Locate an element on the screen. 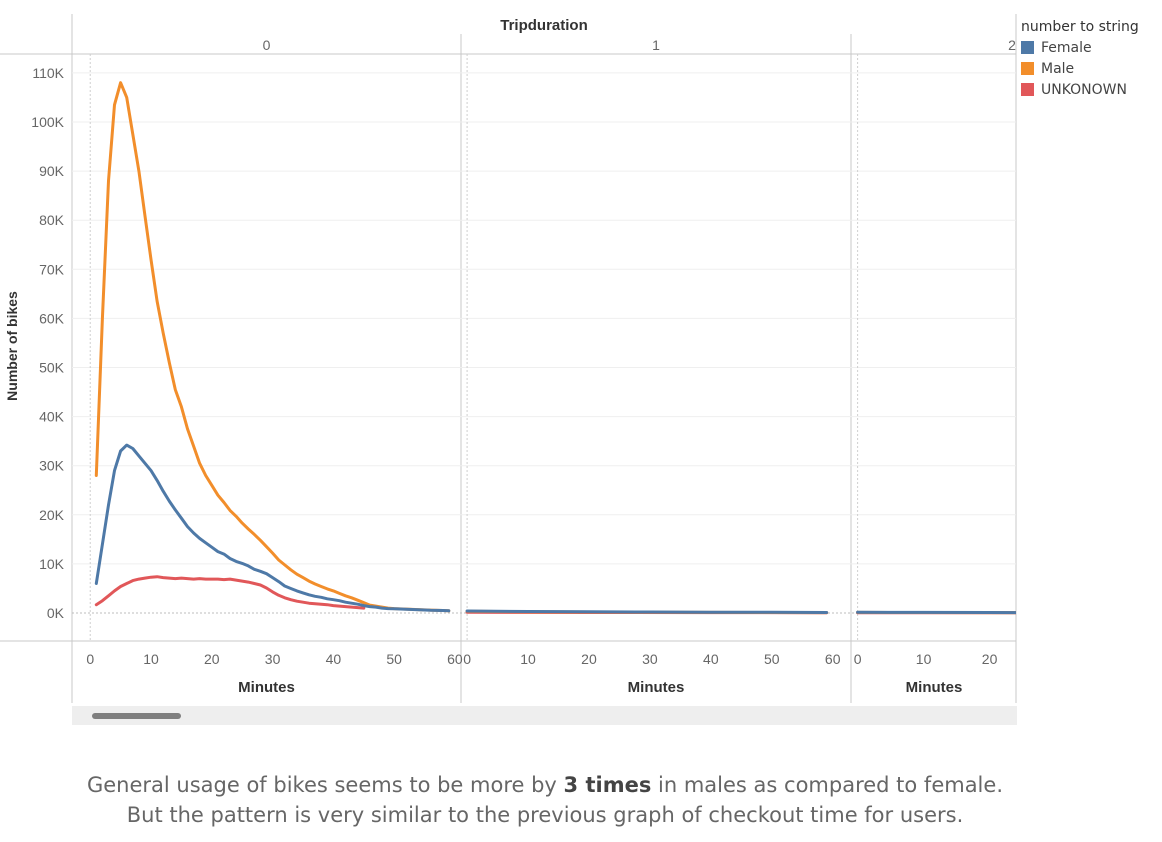 This screenshot has width=1162, height=842. caption-line-1-end: in males as compared to female. is located at coordinates (827, 785).